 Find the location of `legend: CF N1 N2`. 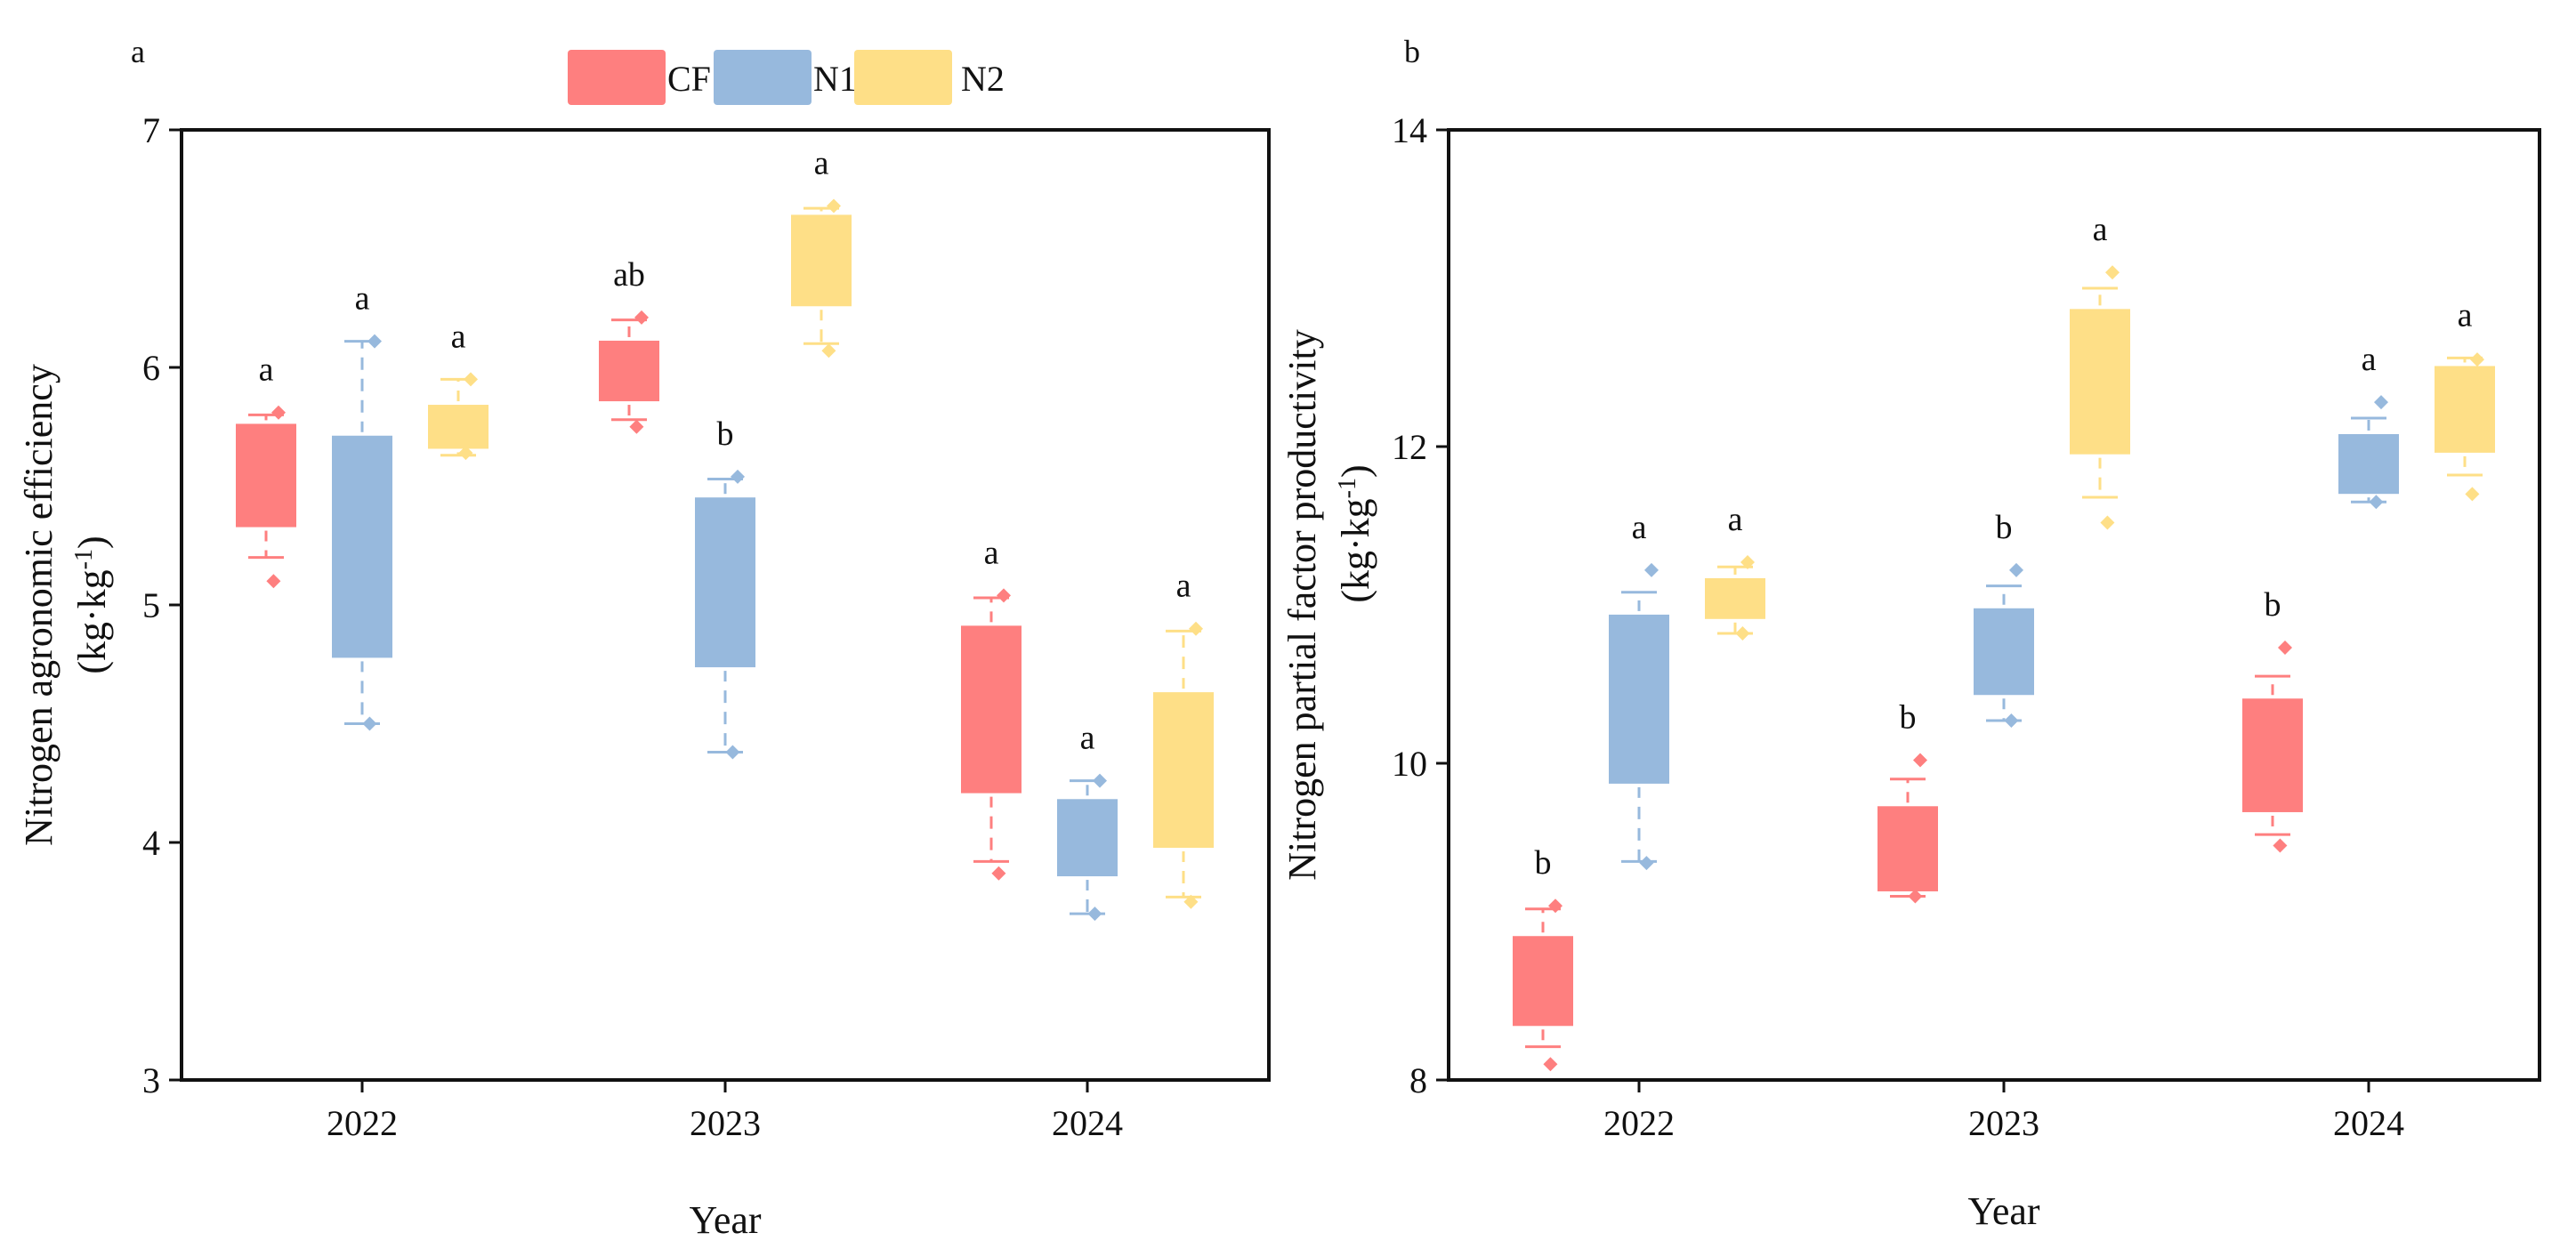

legend: CF N1 N2 is located at coordinates (786, 78).